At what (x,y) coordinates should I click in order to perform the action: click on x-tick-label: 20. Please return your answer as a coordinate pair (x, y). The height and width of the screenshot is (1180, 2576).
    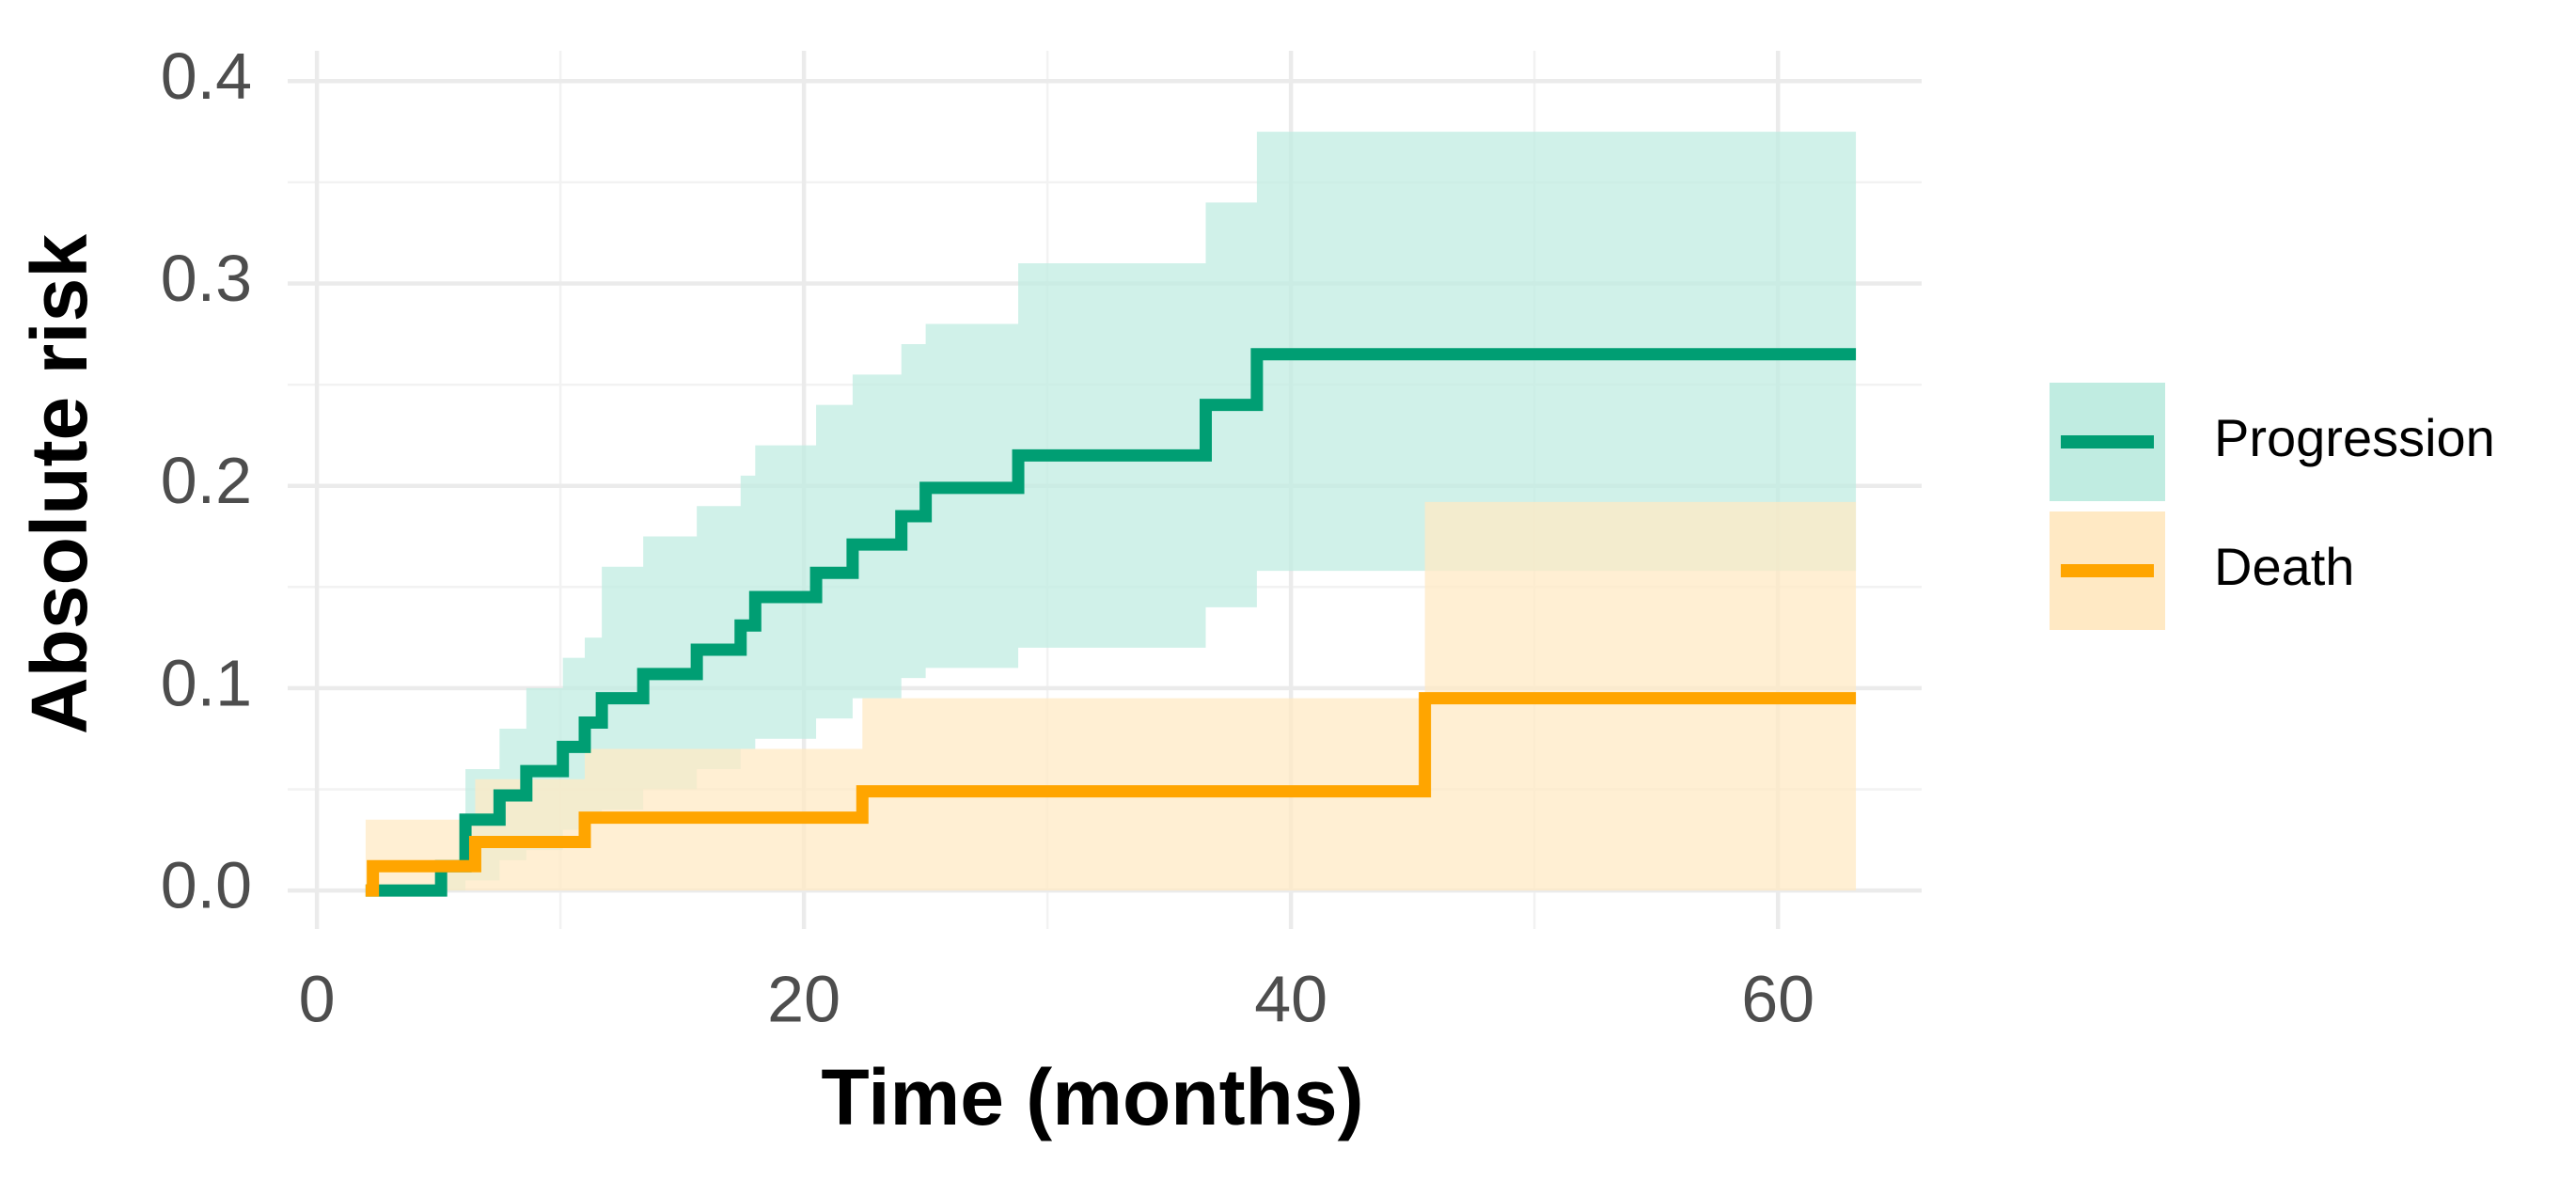
    Looking at the image, I should click on (804, 998).